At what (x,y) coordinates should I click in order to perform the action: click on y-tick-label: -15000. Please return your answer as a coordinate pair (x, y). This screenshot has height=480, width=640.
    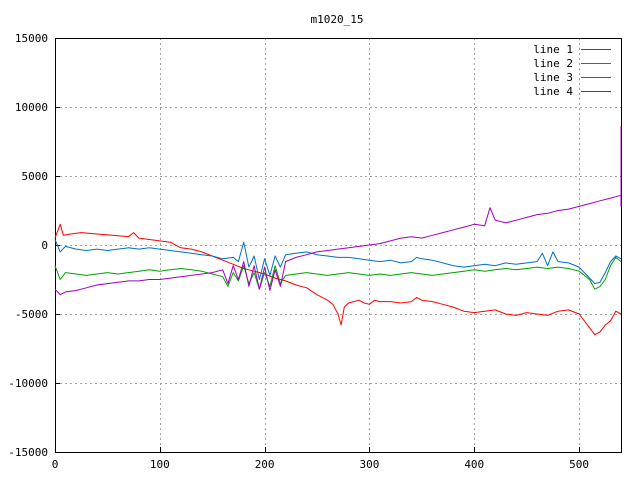
    Looking at the image, I should click on (28, 452).